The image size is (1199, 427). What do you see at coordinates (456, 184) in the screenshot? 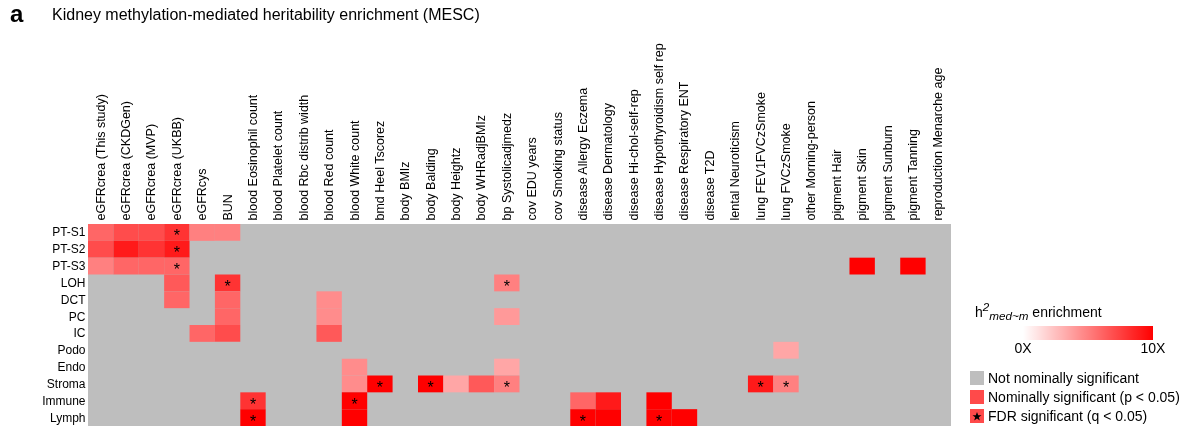
I see `x-tick-label: body Heightz` at bounding box center [456, 184].